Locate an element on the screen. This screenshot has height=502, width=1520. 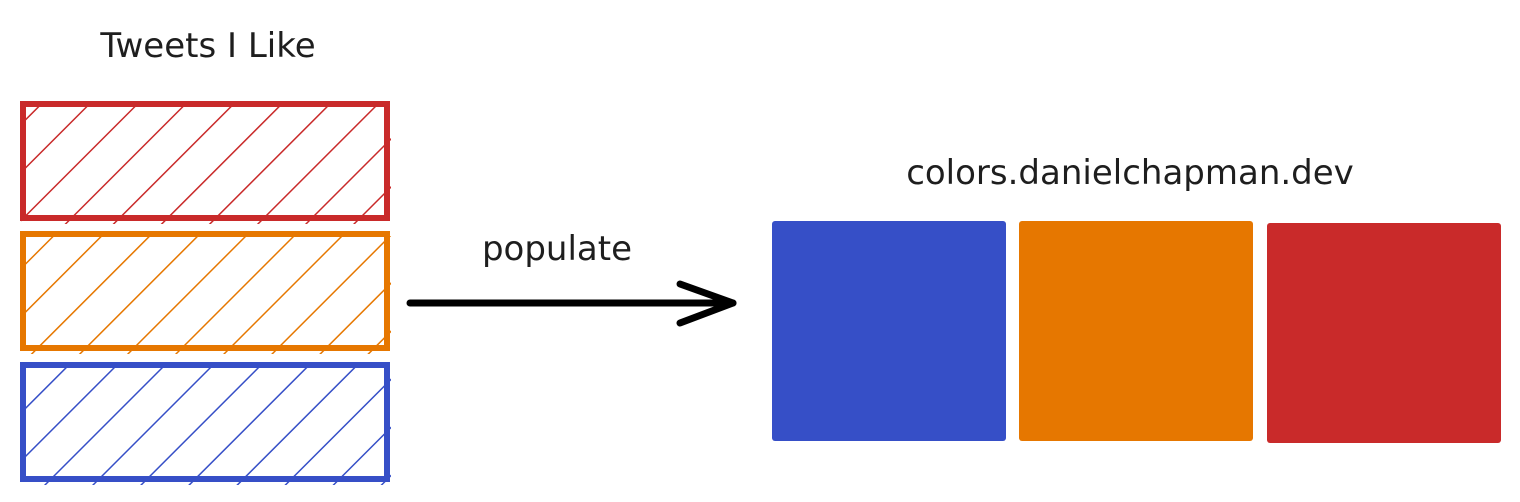
tweets-title: Tweets I Like is located at coordinates (207, 46).